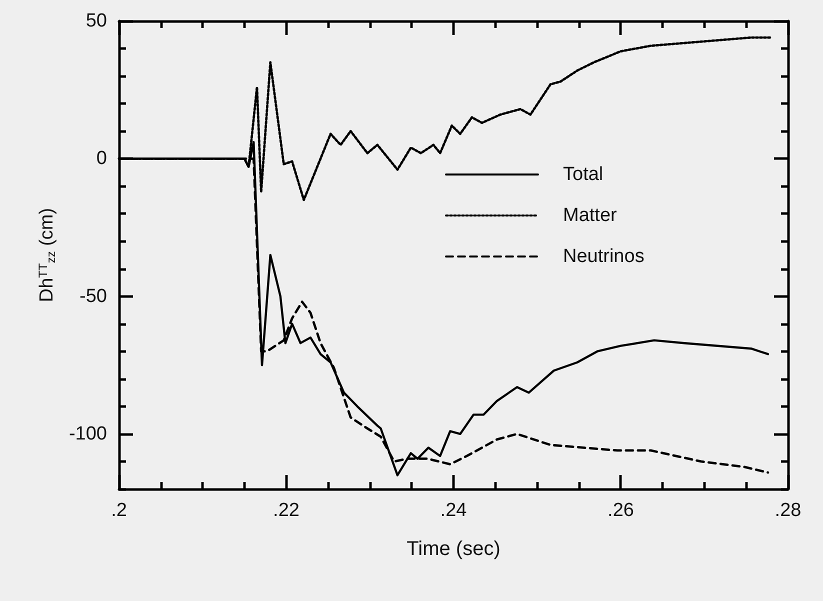 The image size is (823, 601). Describe the element at coordinates (96, 21) in the screenshot. I see `y-tick-label: 50` at that location.